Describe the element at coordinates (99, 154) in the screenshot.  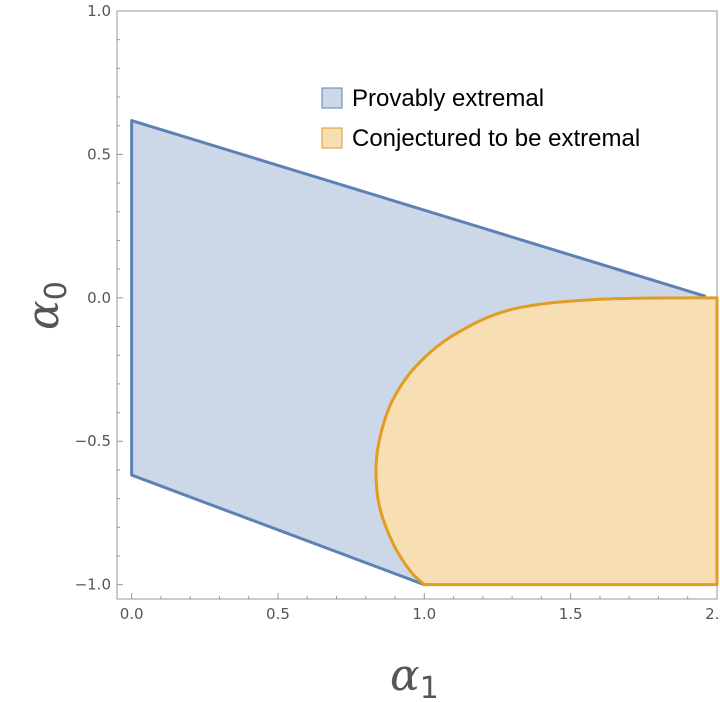
I see `y-tick-label: 0.5` at that location.